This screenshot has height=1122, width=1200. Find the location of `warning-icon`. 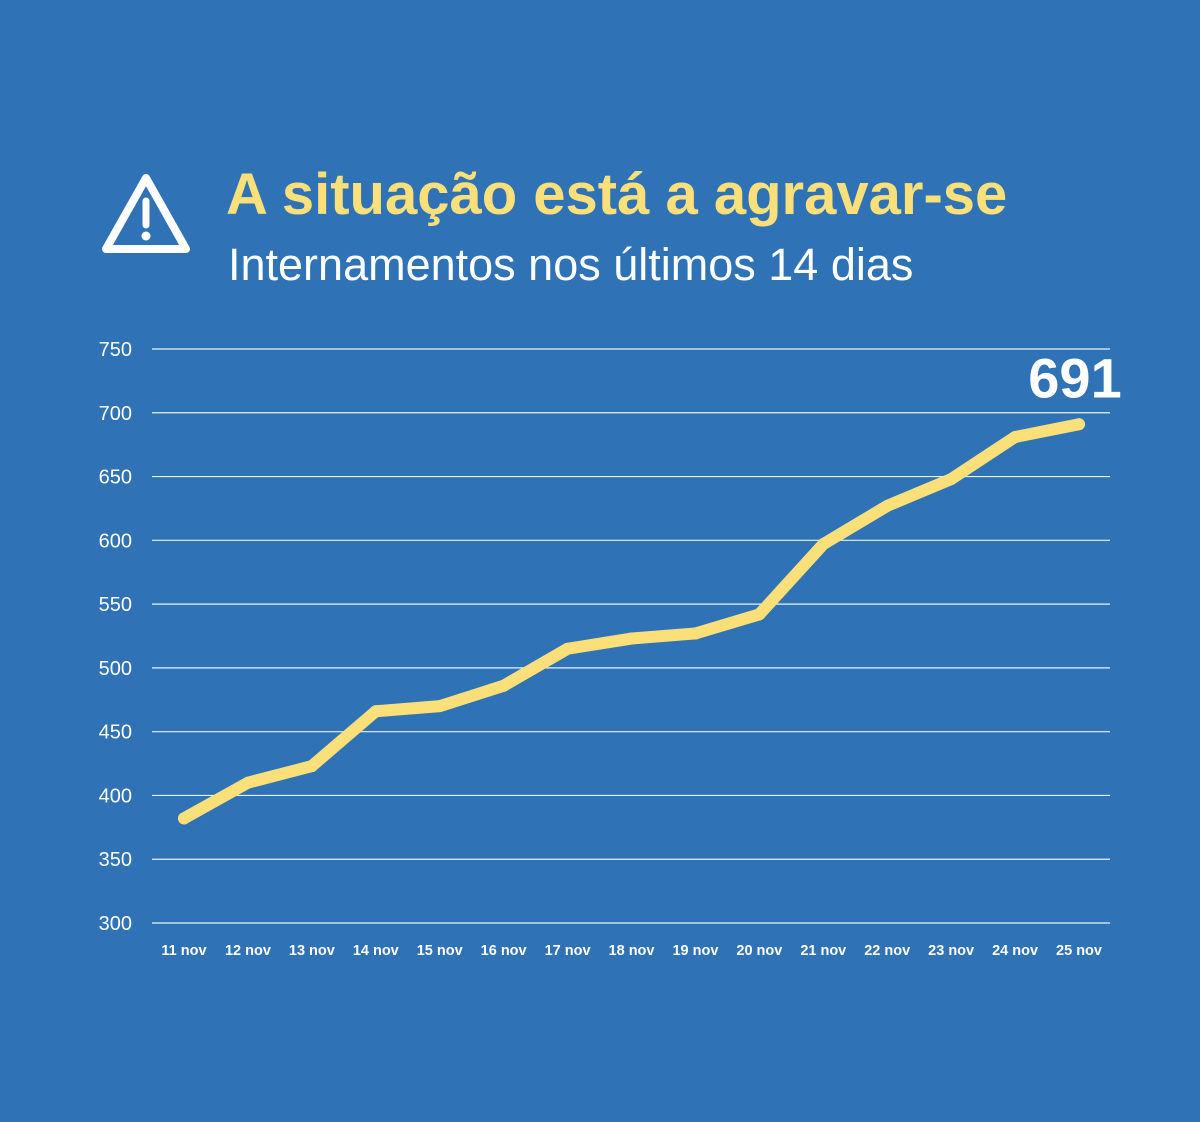

warning-icon is located at coordinates (146, 213).